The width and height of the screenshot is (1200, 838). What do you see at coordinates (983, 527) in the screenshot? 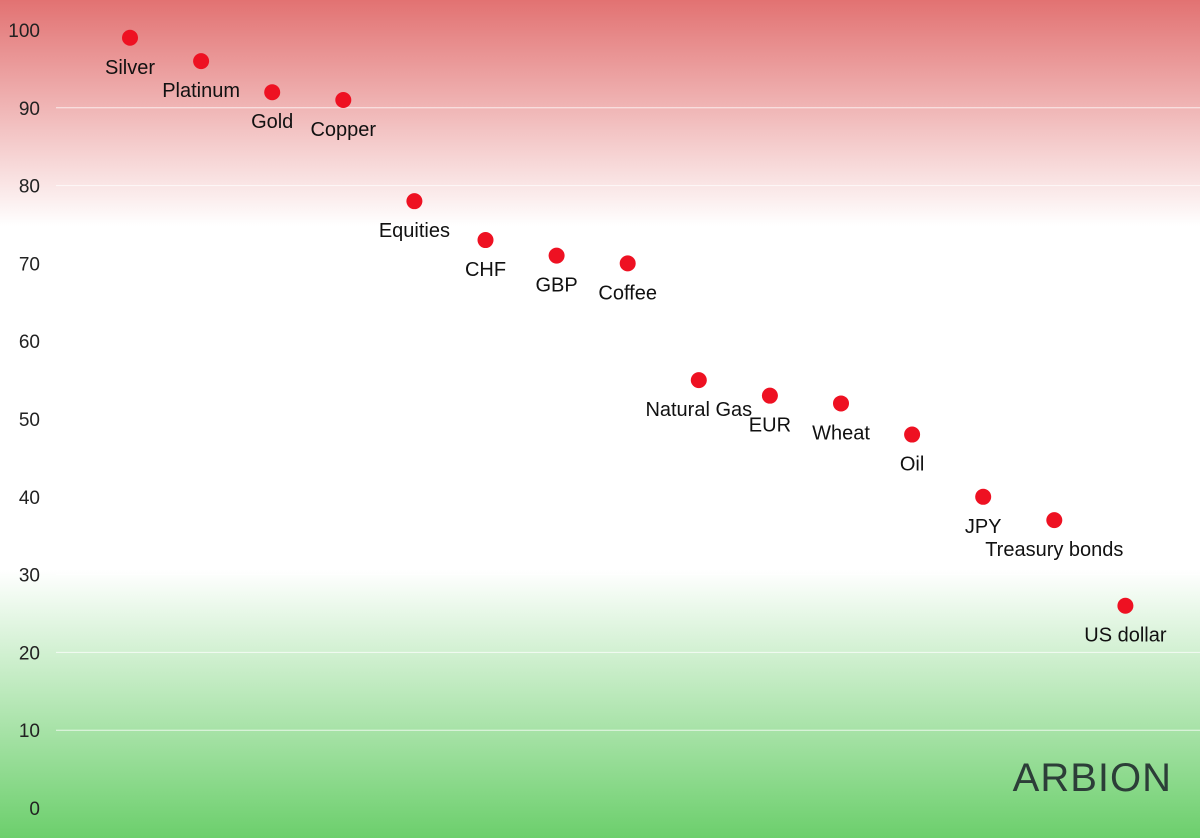
I see `label-jpy: JPY` at bounding box center [983, 527].